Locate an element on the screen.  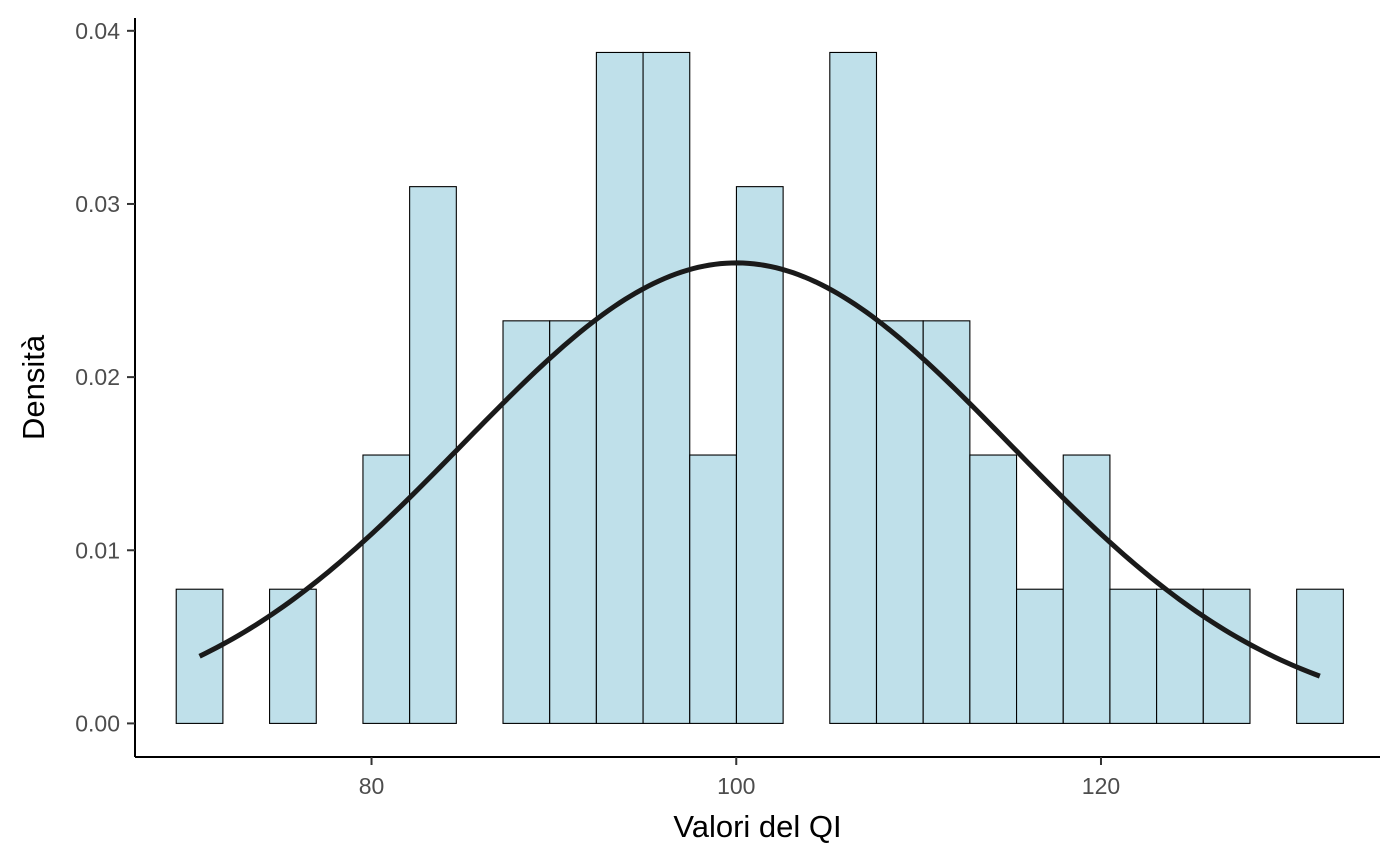
x-axis-title: Valori del QI is located at coordinates (757, 826).